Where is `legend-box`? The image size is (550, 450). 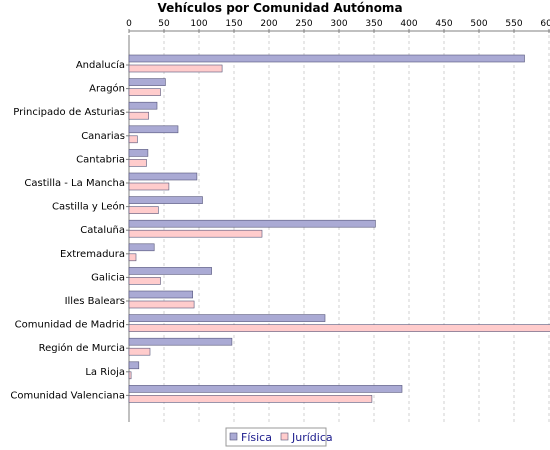 legend-box is located at coordinates (276, 437).